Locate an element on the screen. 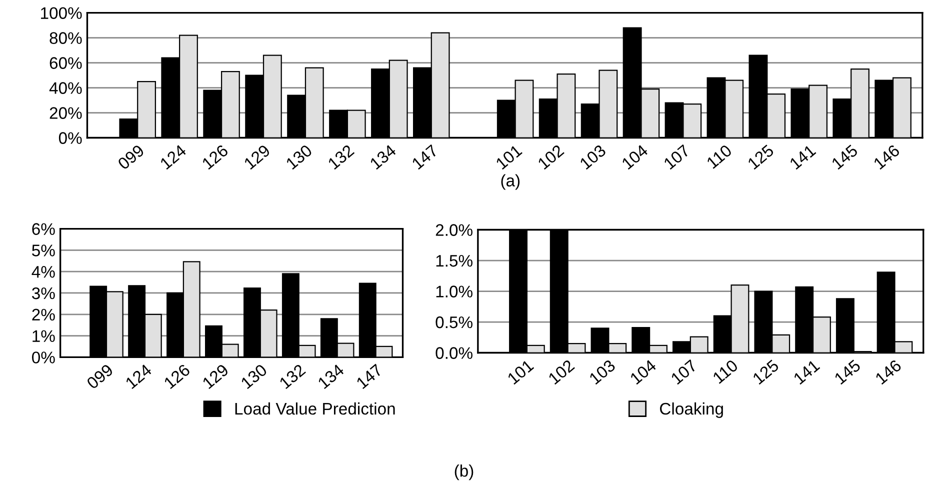 The image size is (928, 492). y-tick-label: 20% is located at coordinates (66, 113).